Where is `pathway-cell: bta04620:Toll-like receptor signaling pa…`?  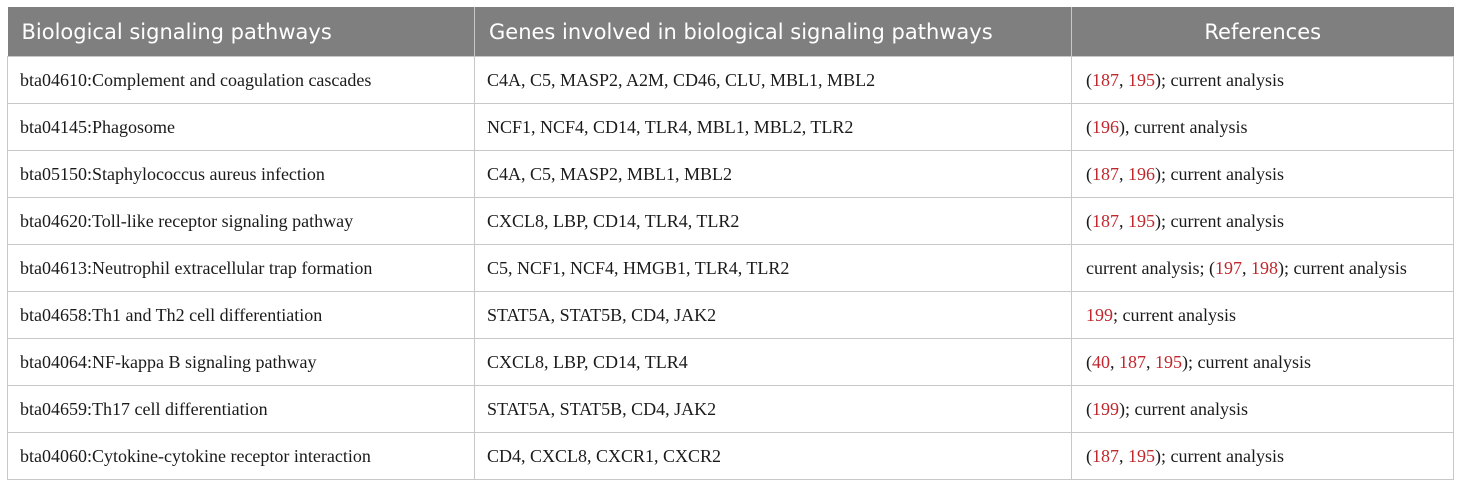 pathway-cell: bta04620:Toll-like receptor signaling pa… is located at coordinates (241, 221).